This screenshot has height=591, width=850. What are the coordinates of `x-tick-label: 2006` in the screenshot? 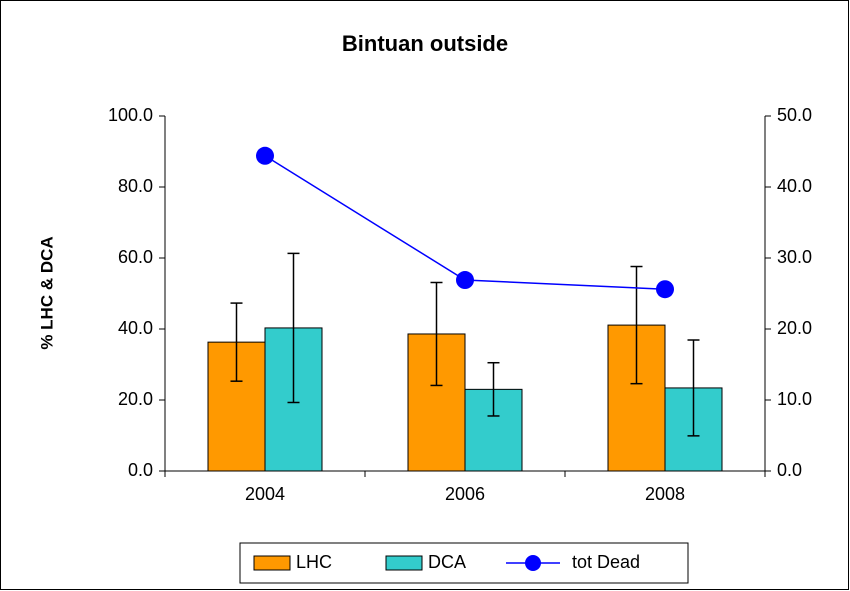 It's located at (465, 494).